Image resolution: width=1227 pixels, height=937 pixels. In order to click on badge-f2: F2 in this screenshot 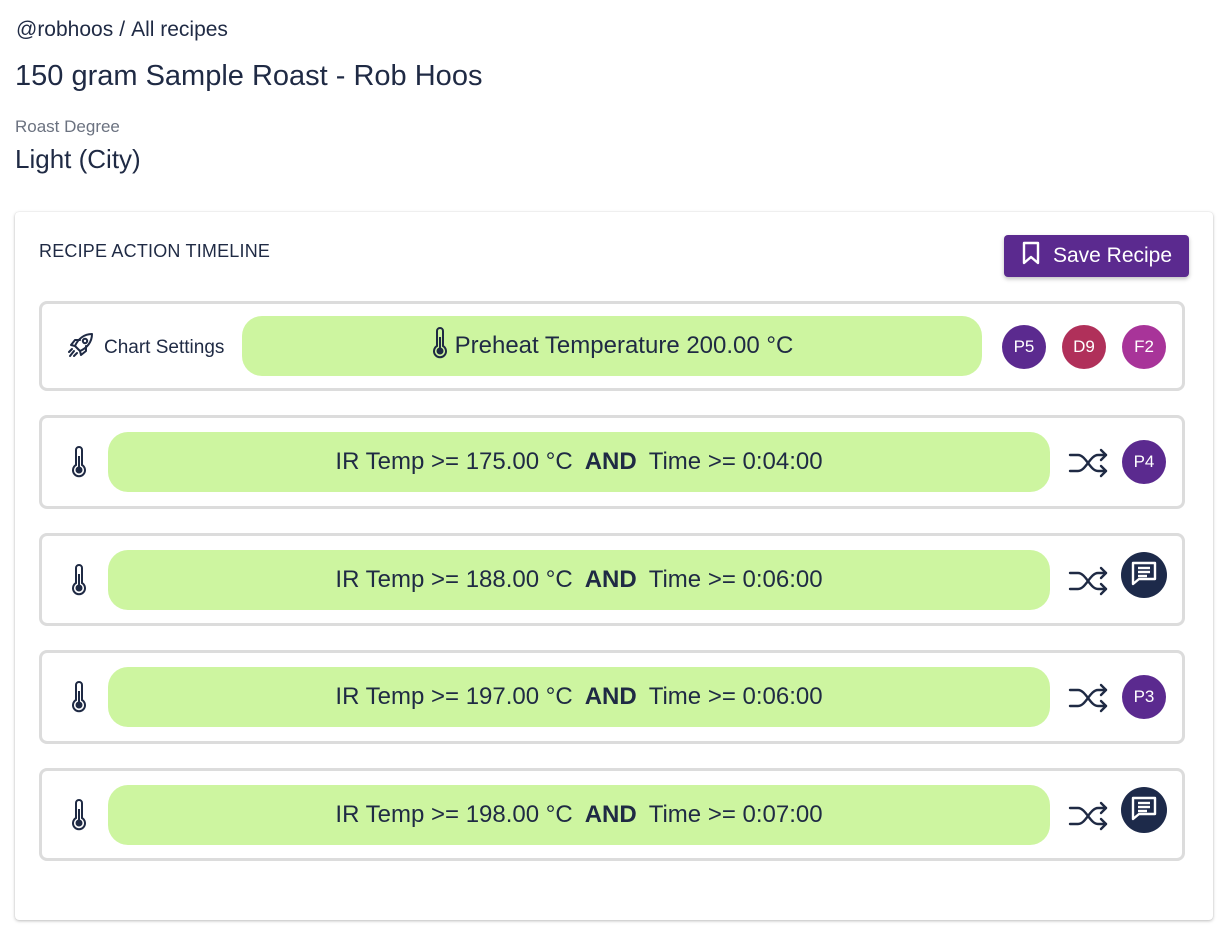, I will do `click(1144, 347)`.